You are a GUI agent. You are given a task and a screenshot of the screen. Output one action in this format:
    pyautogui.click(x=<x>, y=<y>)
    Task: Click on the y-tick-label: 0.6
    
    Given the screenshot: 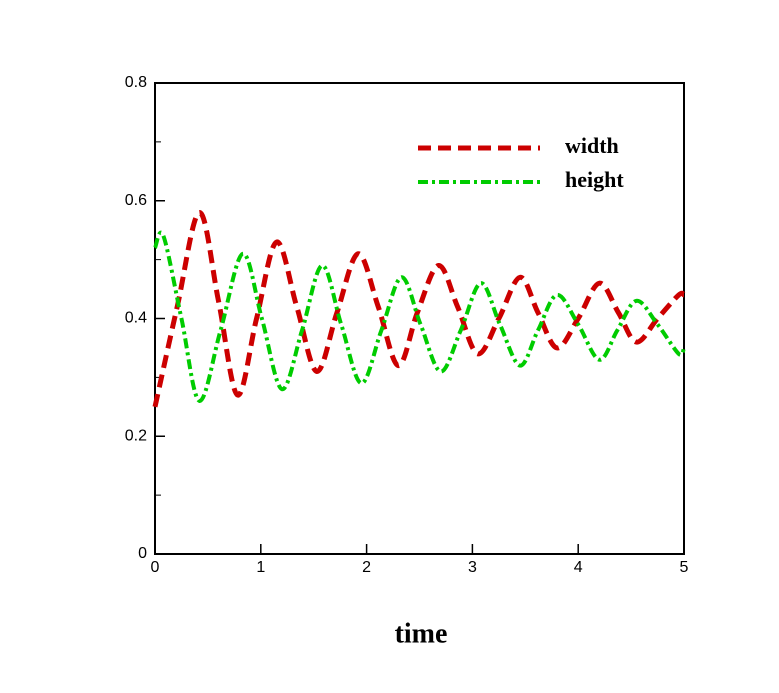 What is the action you would take?
    pyautogui.click(x=136, y=200)
    